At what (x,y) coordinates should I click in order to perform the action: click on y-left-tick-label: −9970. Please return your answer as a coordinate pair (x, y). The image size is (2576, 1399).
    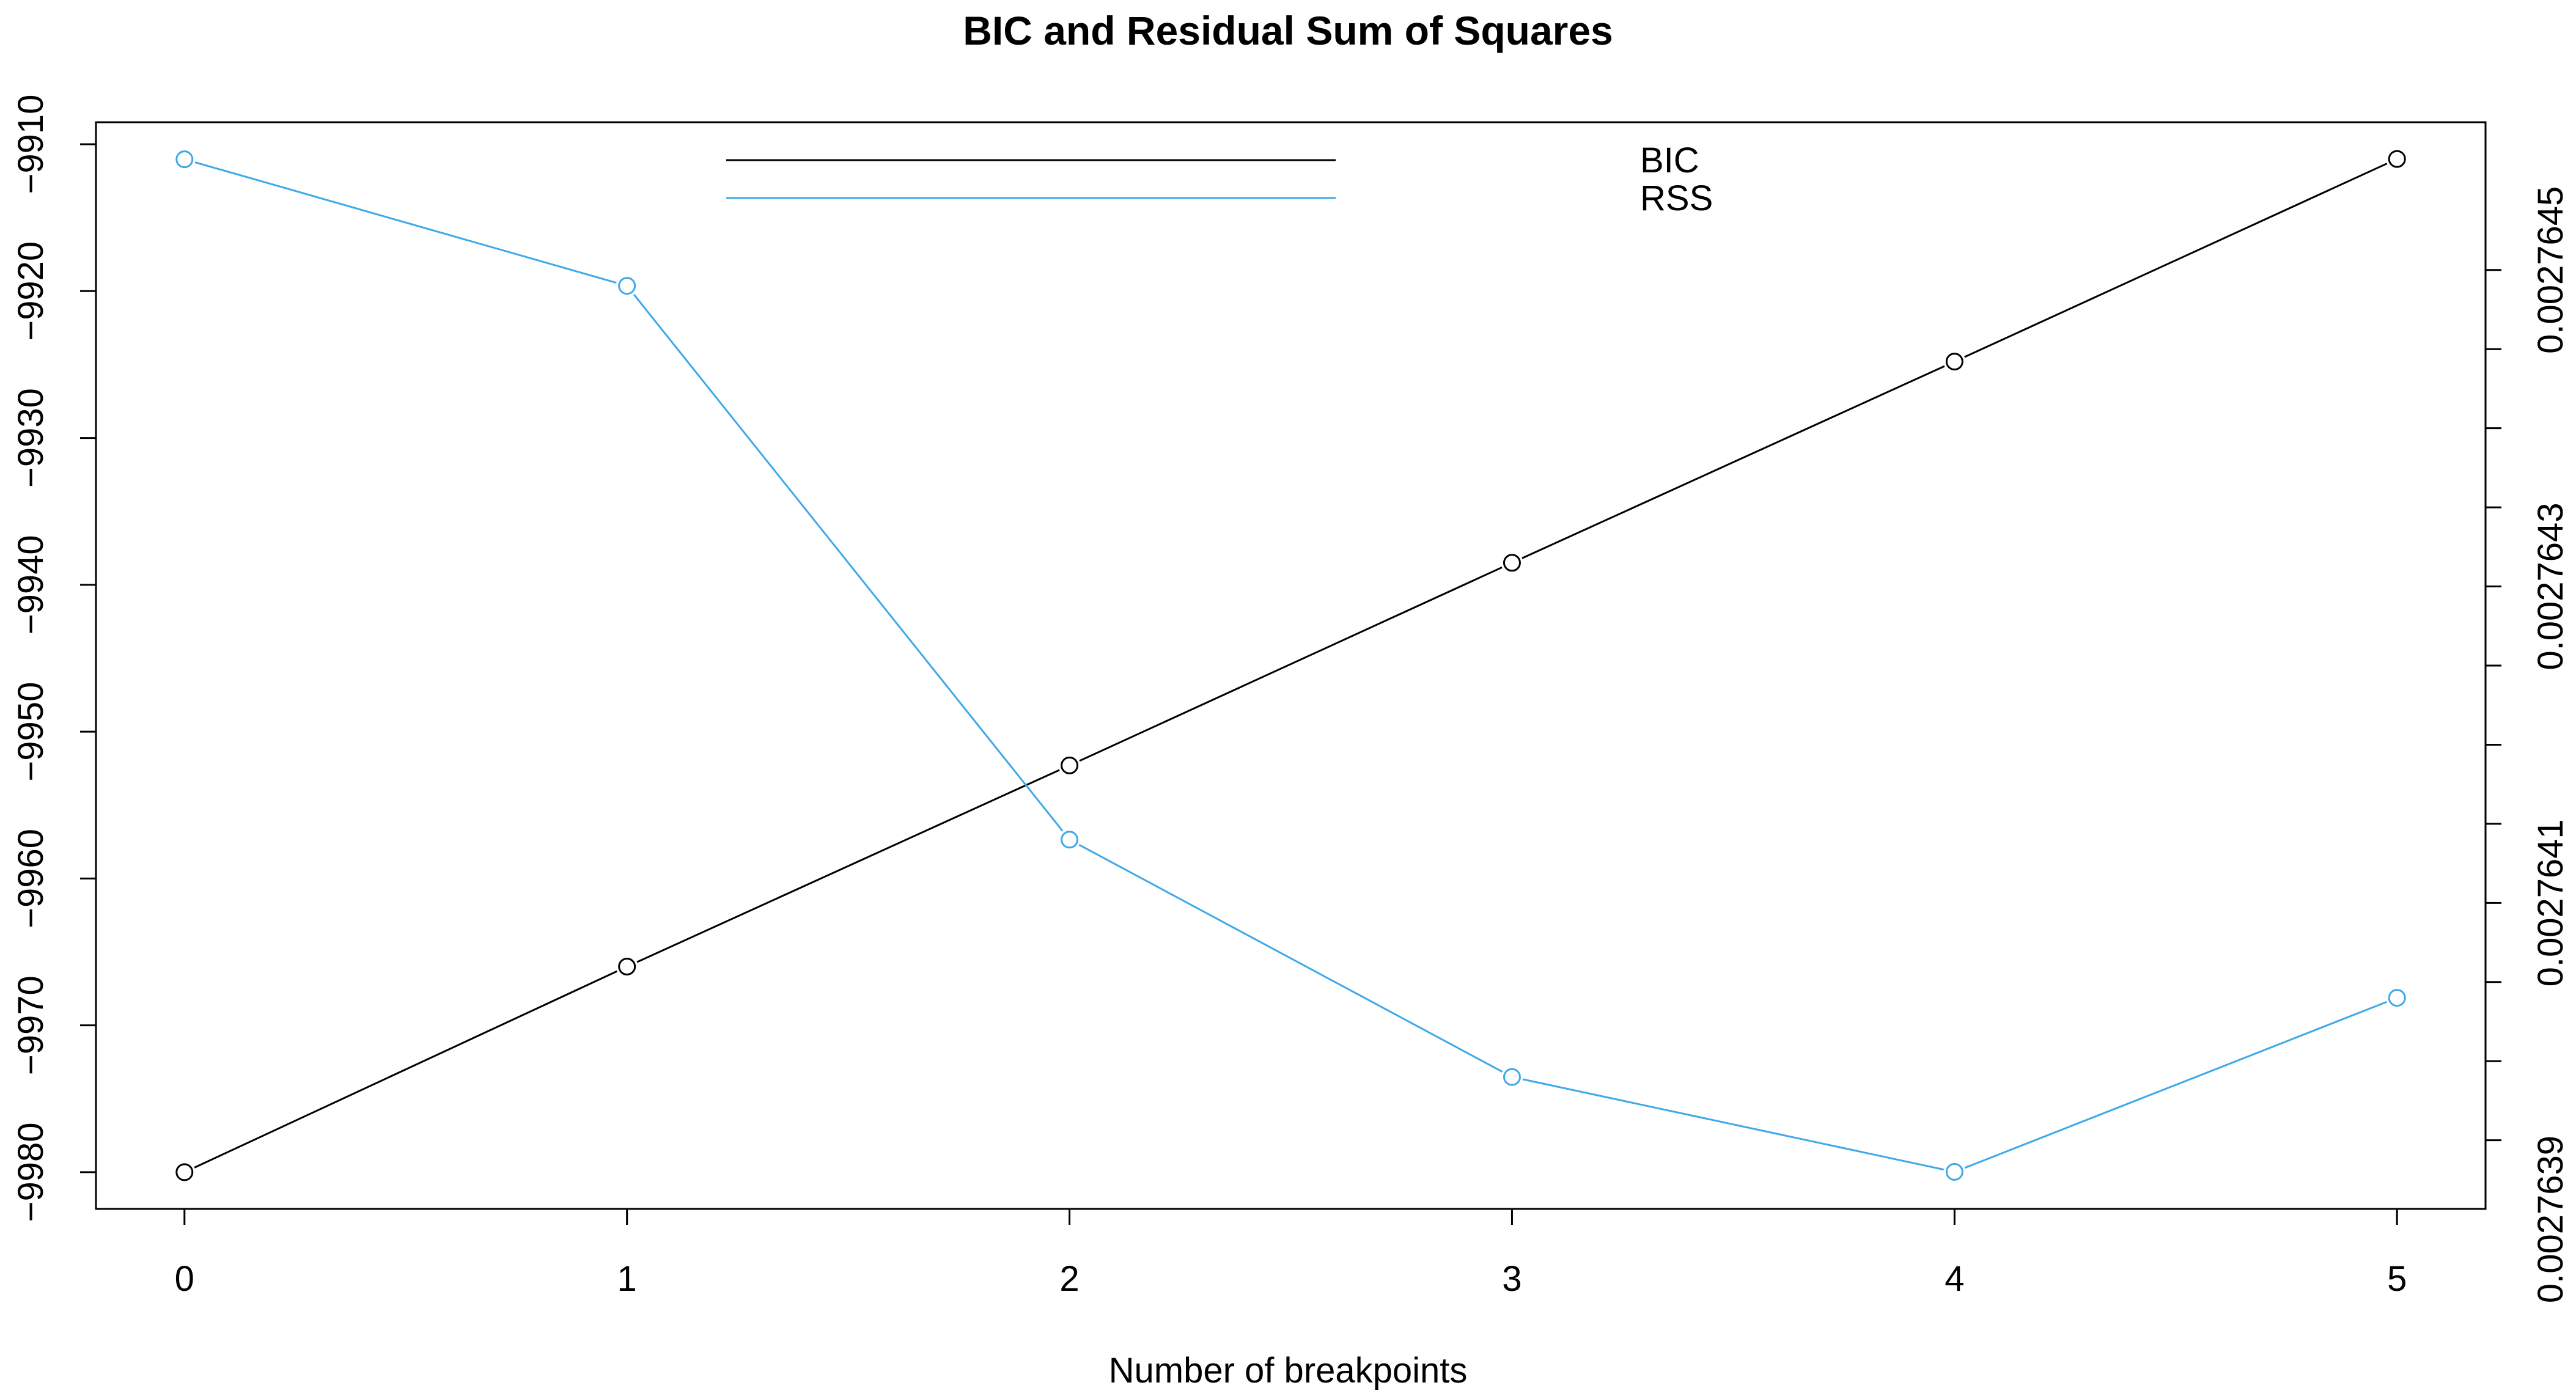
    Looking at the image, I should click on (31, 1025).